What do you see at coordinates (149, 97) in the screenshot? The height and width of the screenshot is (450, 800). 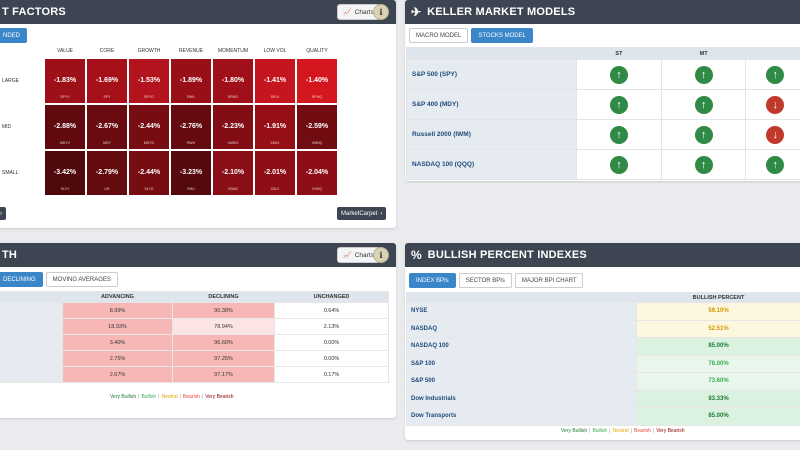 I see `factor-ticker: SPYG` at bounding box center [149, 97].